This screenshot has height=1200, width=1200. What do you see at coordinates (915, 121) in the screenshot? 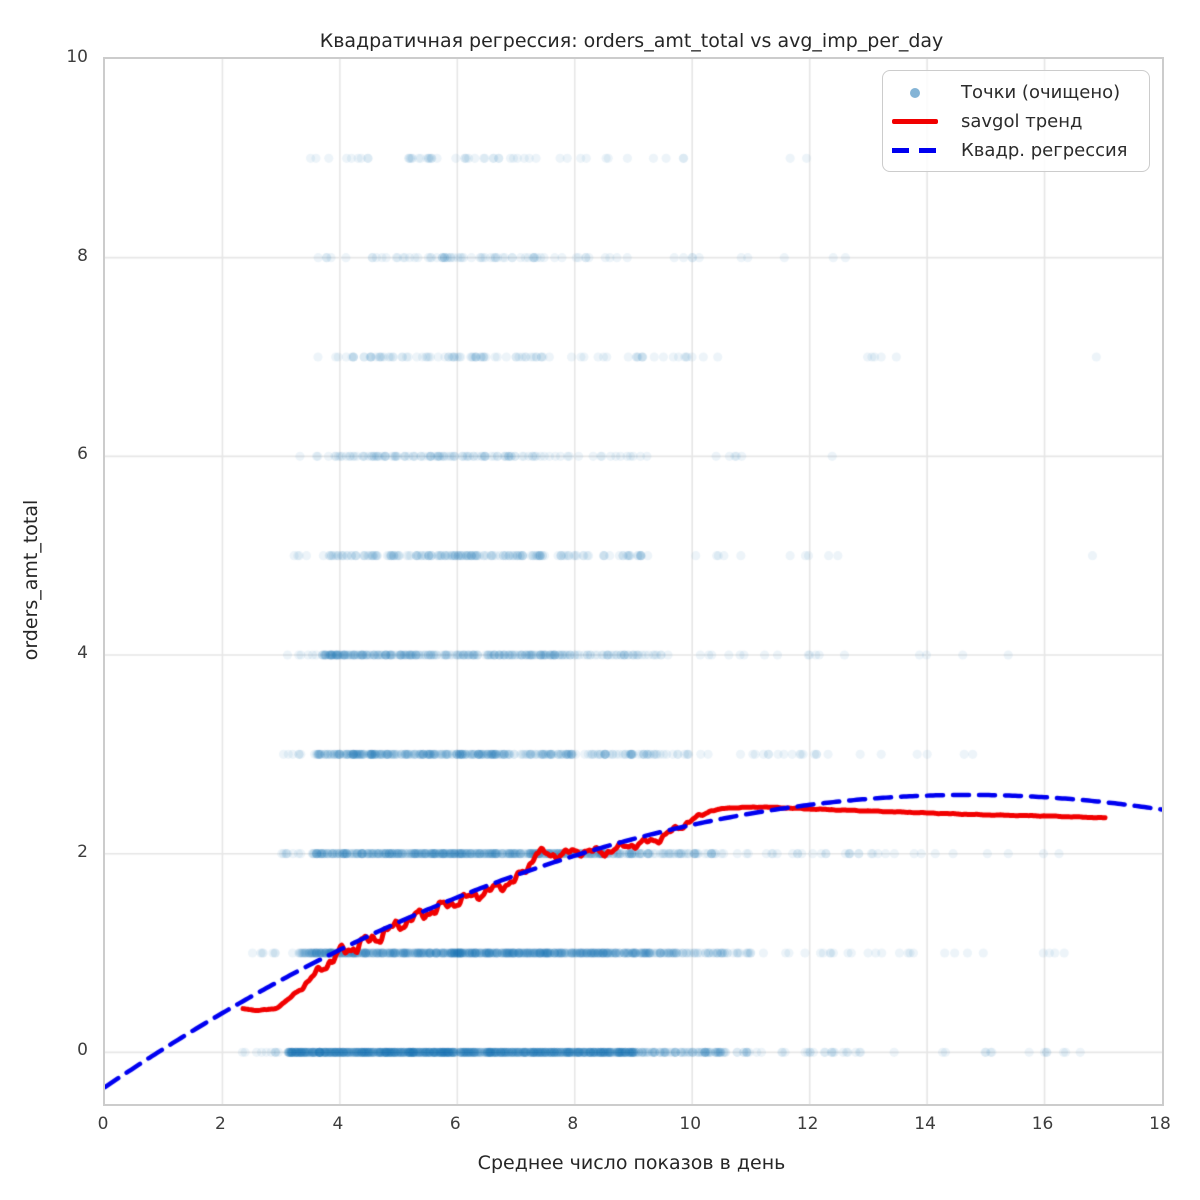
I see `trend-line-icon` at bounding box center [915, 121].